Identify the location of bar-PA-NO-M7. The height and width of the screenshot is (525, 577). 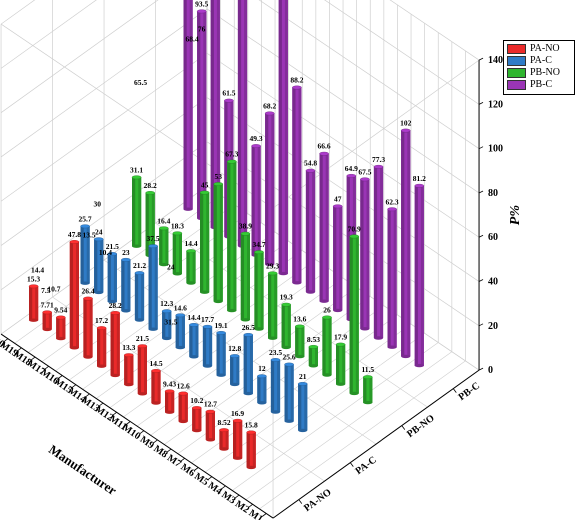
(210, 425).